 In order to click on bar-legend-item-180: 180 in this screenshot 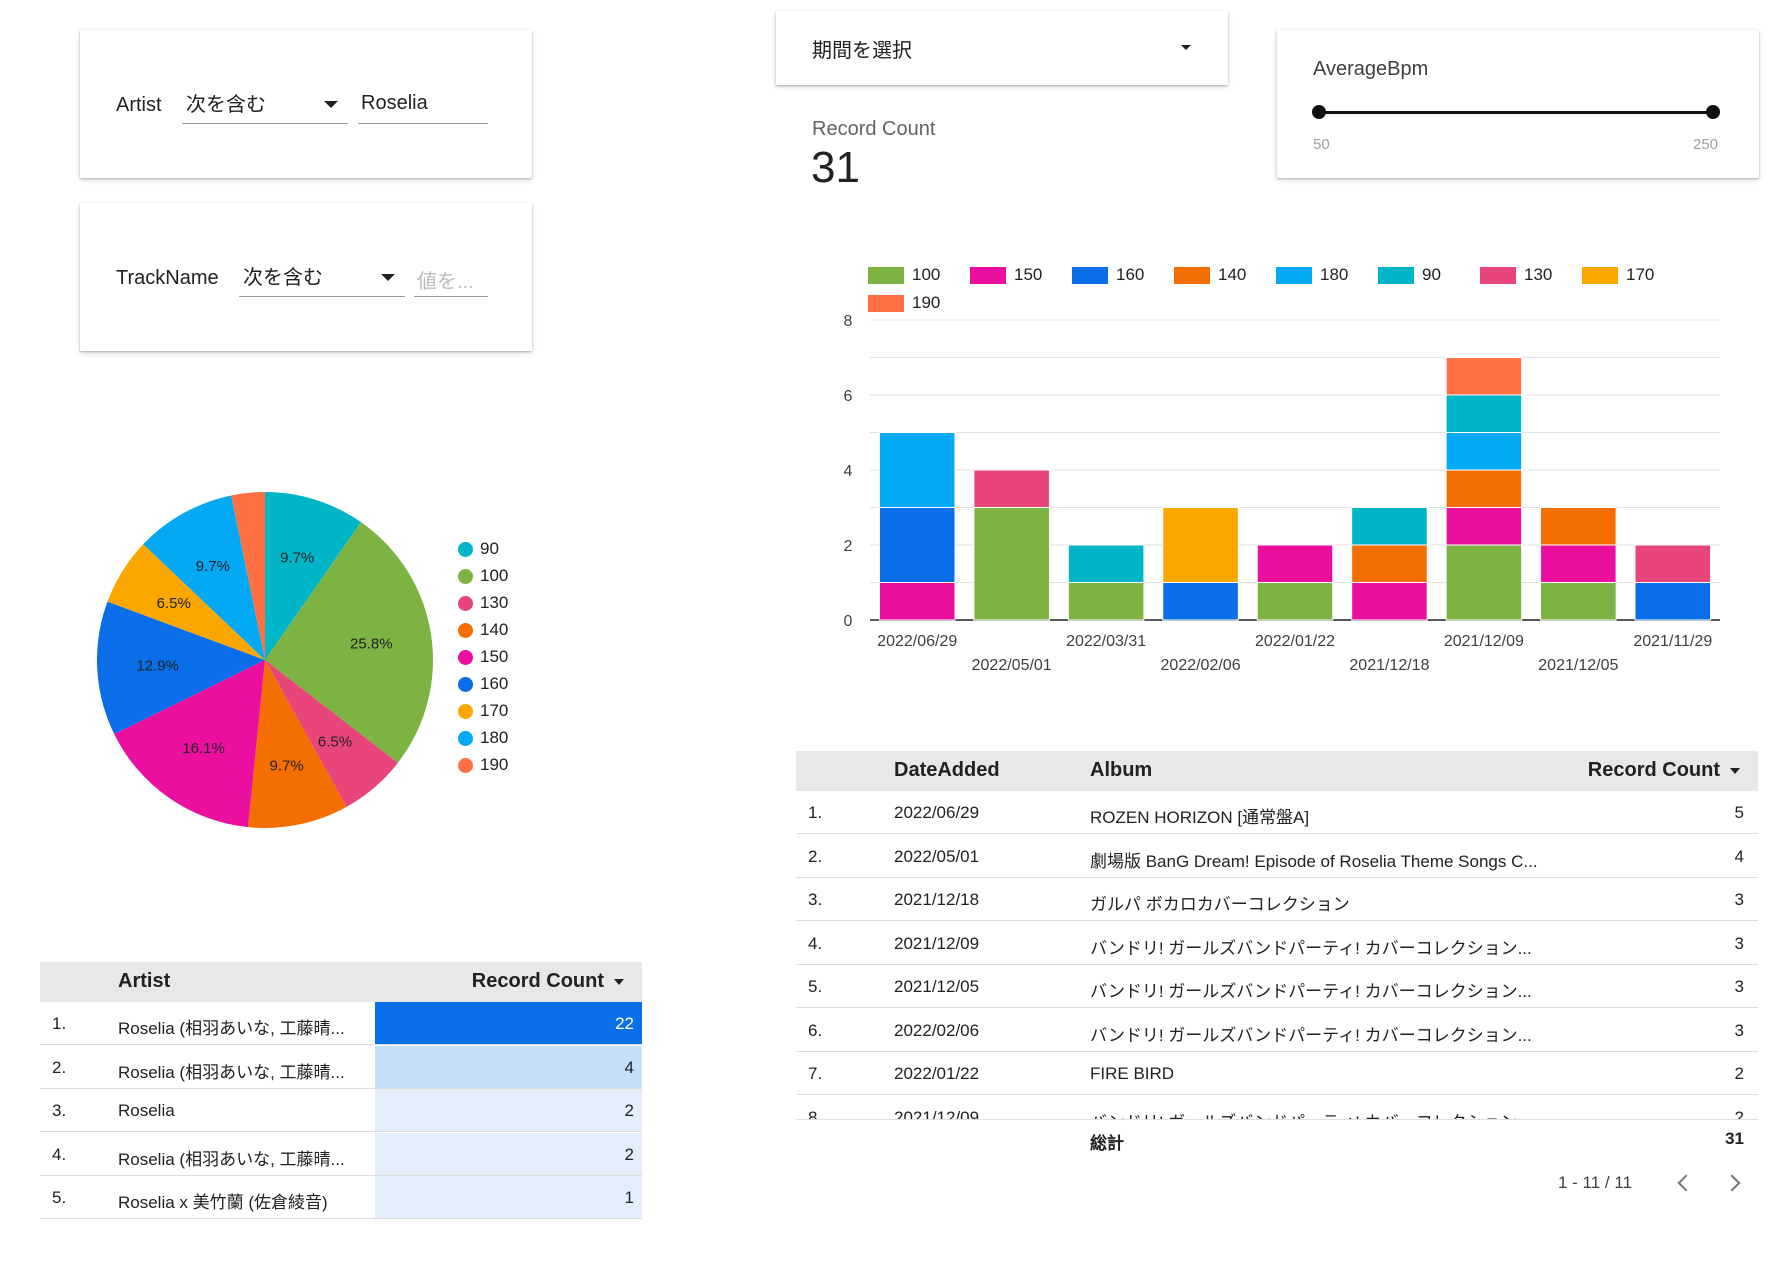, I will do `click(1312, 275)`.